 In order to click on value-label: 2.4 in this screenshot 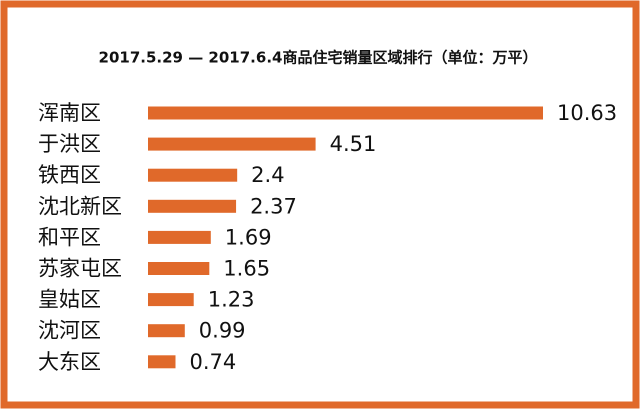, I will do `click(267, 175)`.